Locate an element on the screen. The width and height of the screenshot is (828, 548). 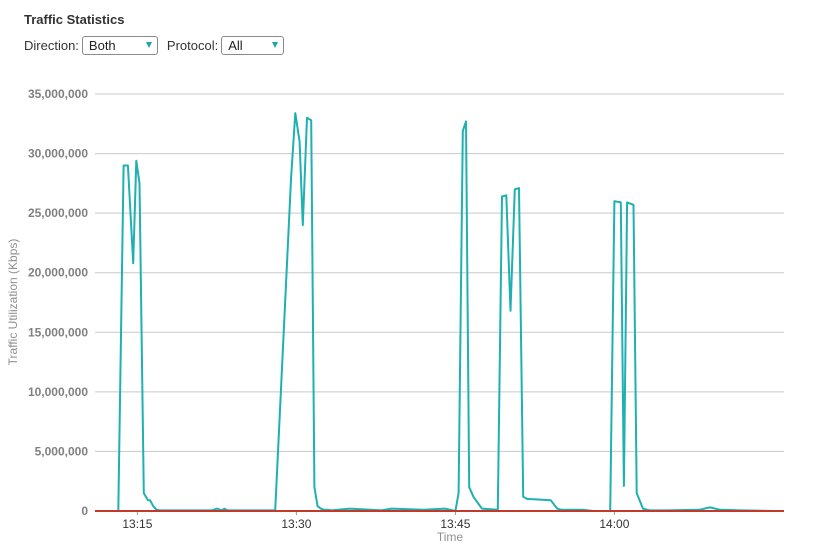
direction-label: Direction: is located at coordinates (51, 45).